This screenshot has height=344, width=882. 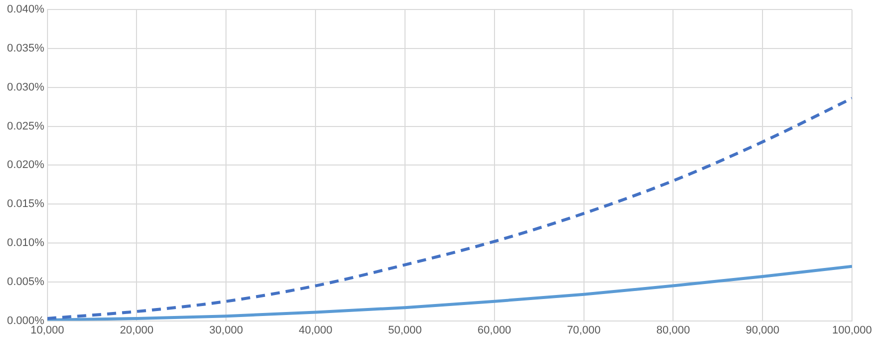 I want to click on x-tick-label: 20,000, so click(x=137, y=330).